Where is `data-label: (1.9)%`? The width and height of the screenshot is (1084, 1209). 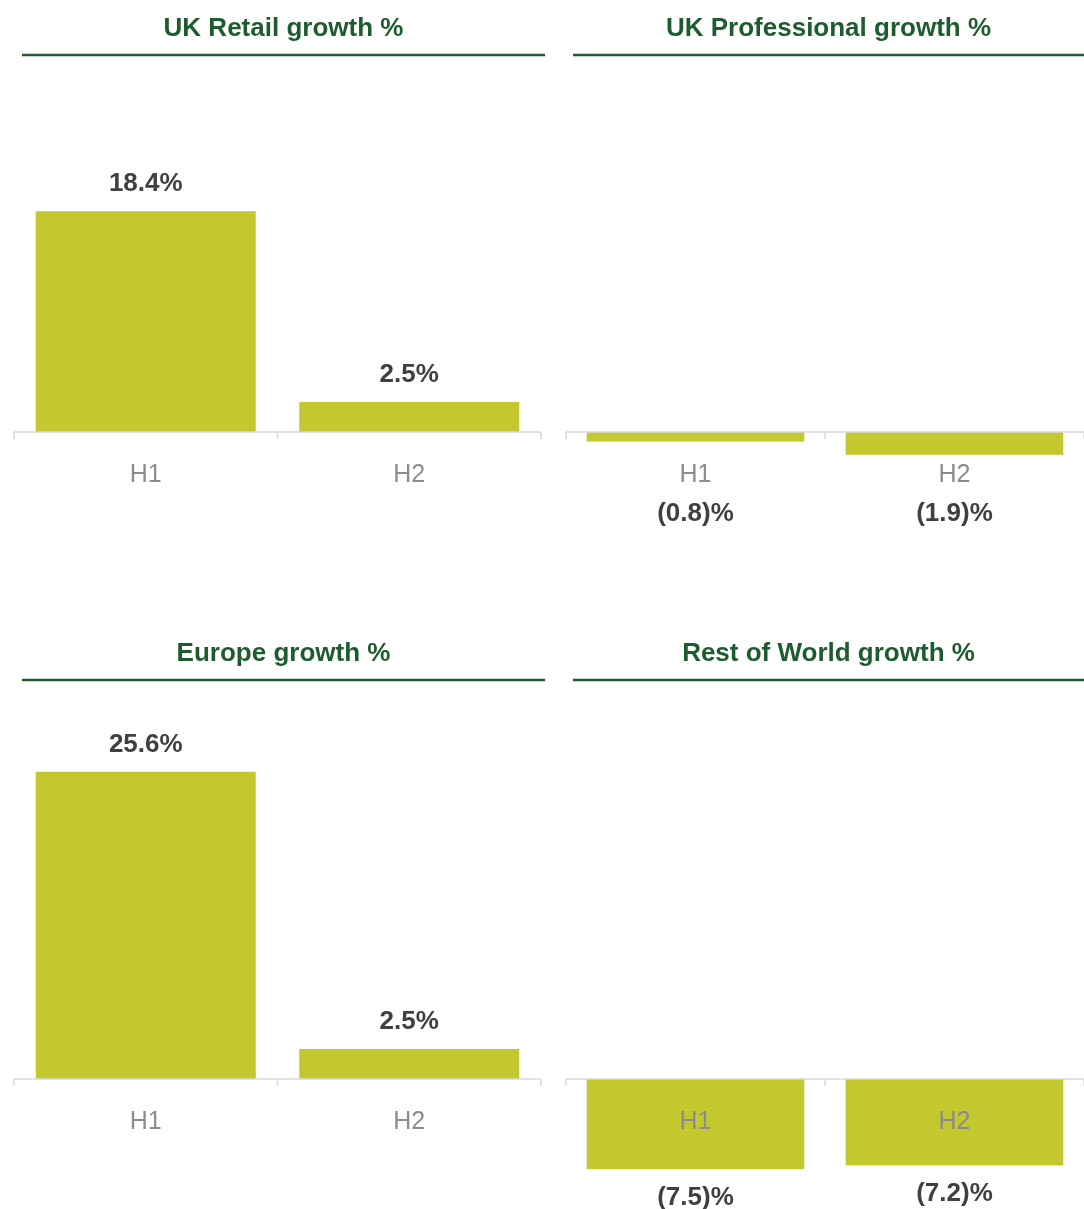 data-label: (1.9)% is located at coordinates (954, 512).